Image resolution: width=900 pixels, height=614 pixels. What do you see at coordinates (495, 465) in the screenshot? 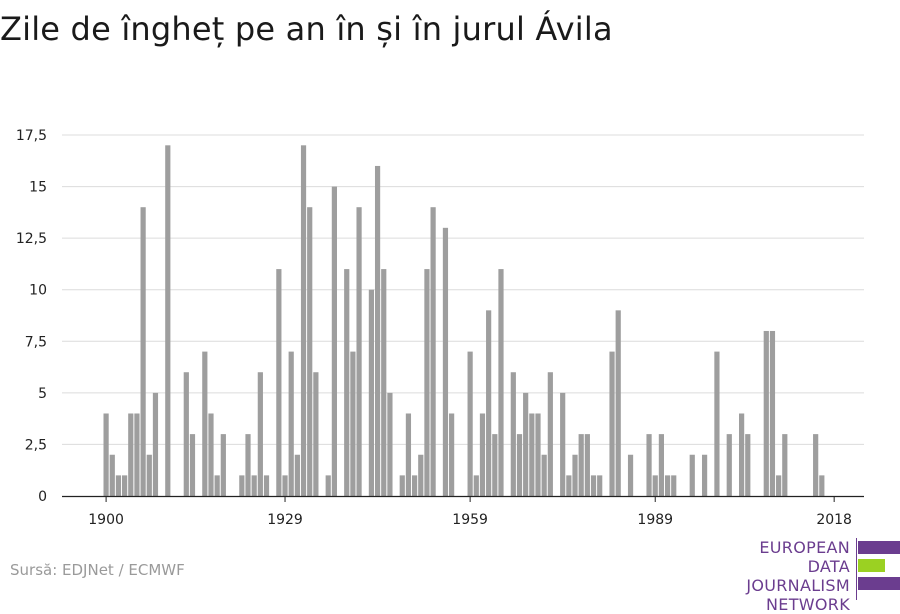
I see `bar-1963` at bounding box center [495, 465].